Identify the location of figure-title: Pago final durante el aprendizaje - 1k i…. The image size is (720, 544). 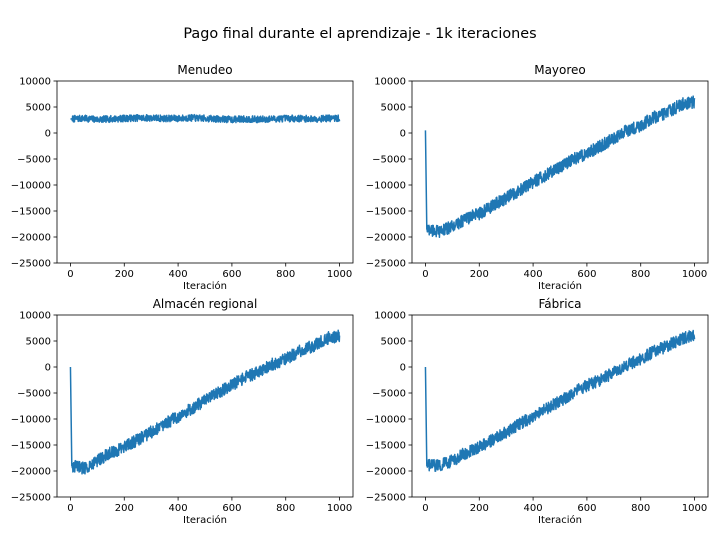
(359, 34).